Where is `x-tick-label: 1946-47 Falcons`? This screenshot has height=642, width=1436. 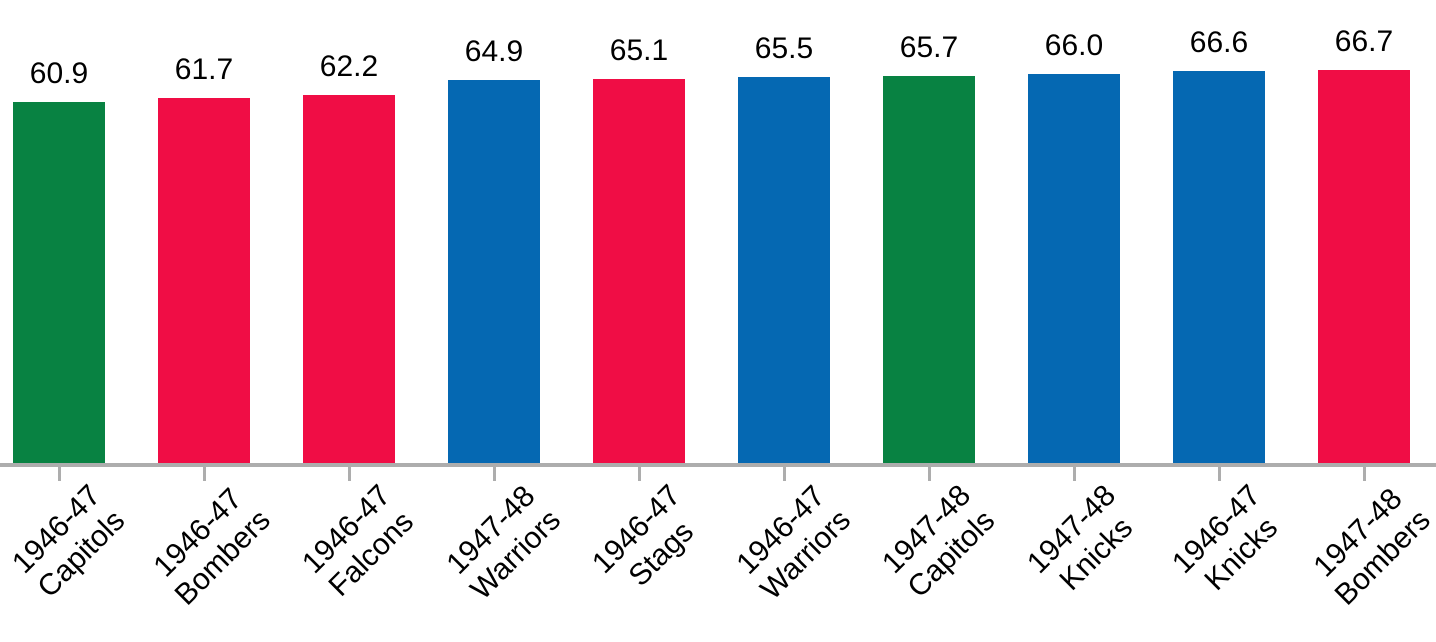
x-tick-label: 1946-47 Falcons is located at coordinates (358, 541).